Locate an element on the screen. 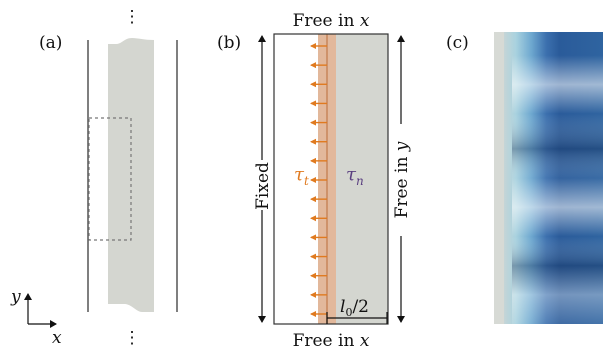 The height and width of the screenshot is (352, 603). bottom-boundary-condition: Free in x is located at coordinates (331, 341).